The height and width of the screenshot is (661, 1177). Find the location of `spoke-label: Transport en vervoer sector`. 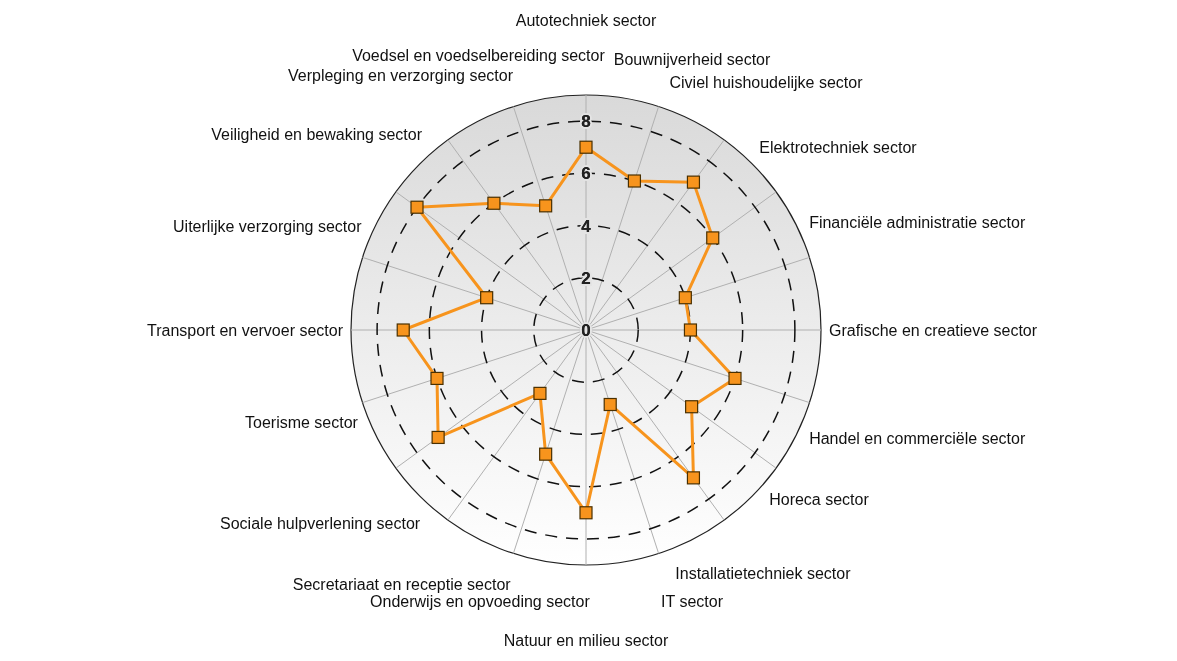

spoke-label: Transport en vervoer sector is located at coordinates (245, 330).